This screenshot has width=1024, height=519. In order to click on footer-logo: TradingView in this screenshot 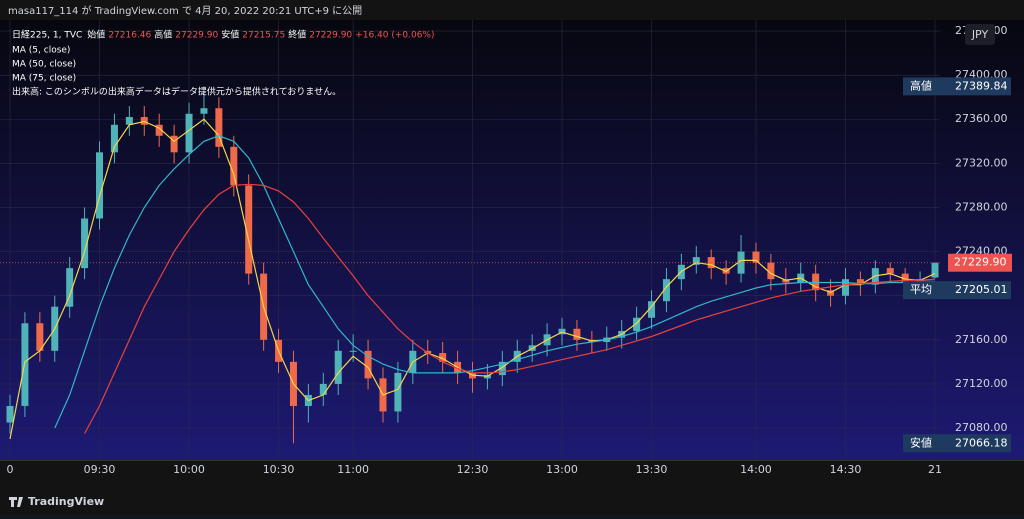, I will do `click(56, 501)`.